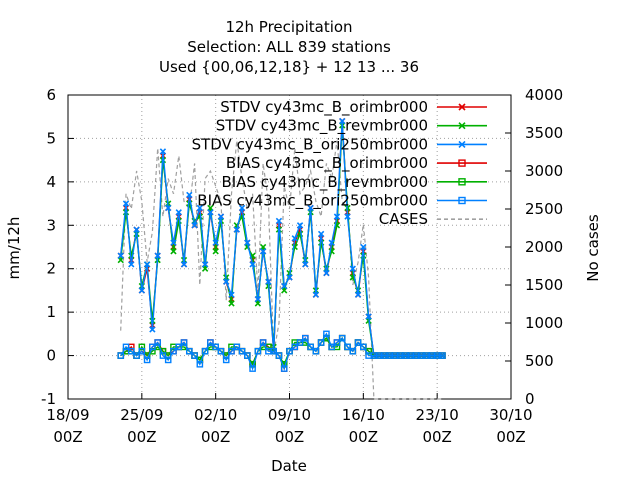 This screenshot has width=640, height=480. Describe the element at coordinates (539, 361) in the screenshot. I see `y2-tick-label: 500` at that location.